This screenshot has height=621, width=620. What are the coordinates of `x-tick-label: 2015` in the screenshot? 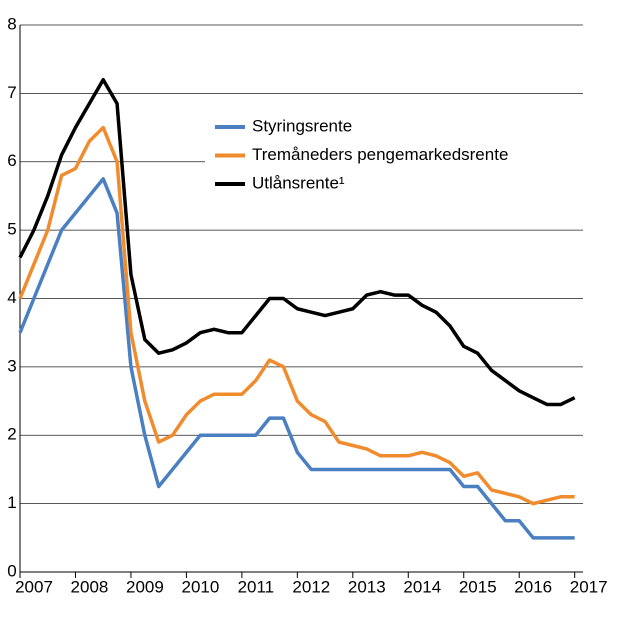 It's located at (478, 586).